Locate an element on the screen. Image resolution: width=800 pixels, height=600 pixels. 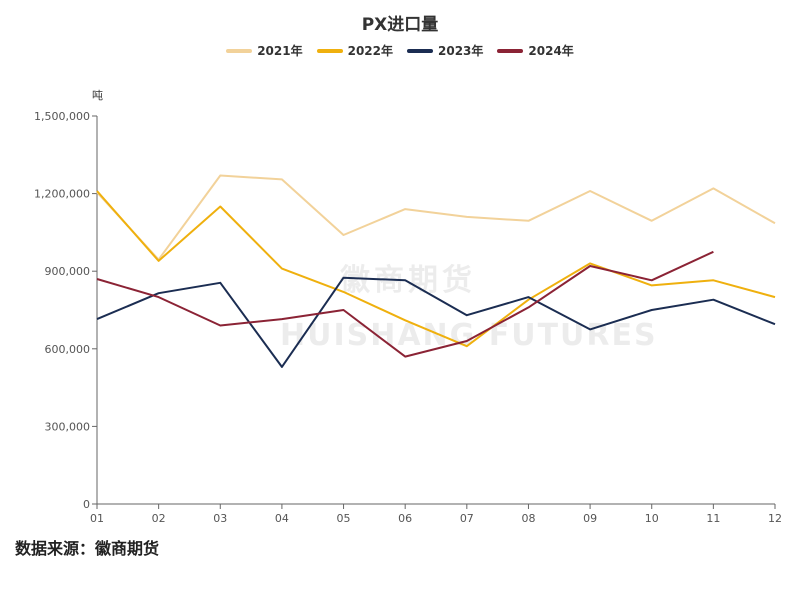
chart-title: PX进口量 is located at coordinates (400, 25).